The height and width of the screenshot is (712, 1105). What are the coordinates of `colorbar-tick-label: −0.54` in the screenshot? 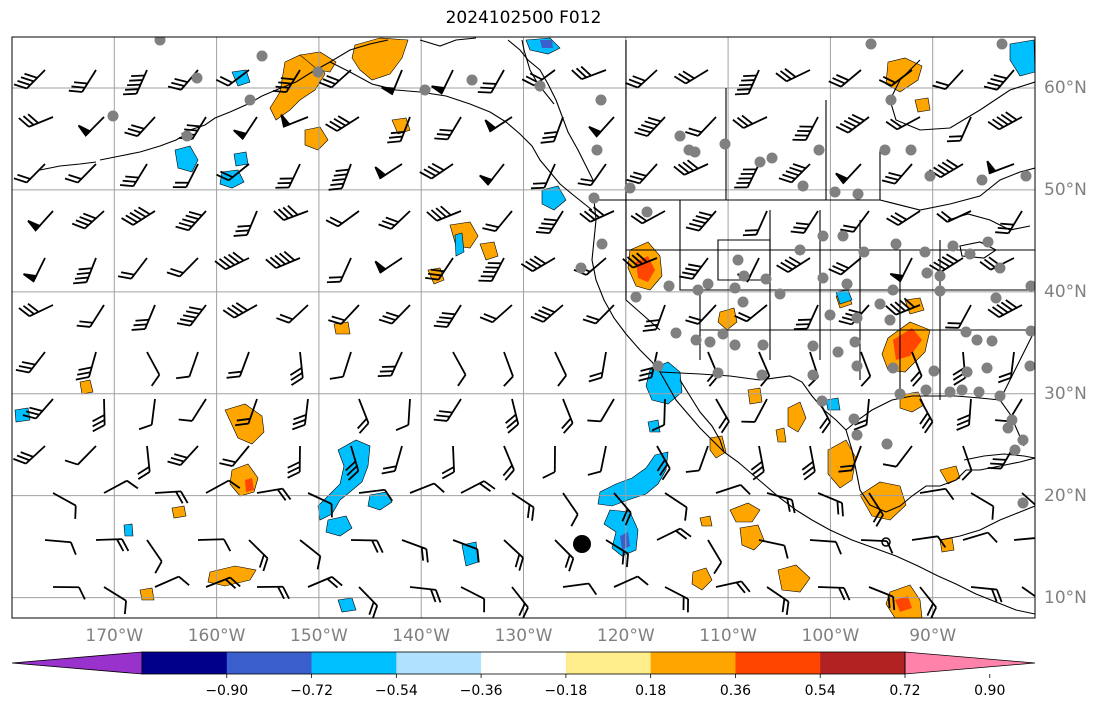 It's located at (396, 691).